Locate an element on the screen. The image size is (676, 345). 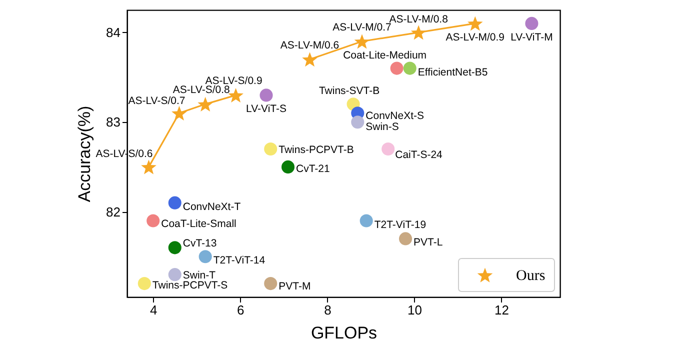
series-label: Swin-S is located at coordinates (382, 127).